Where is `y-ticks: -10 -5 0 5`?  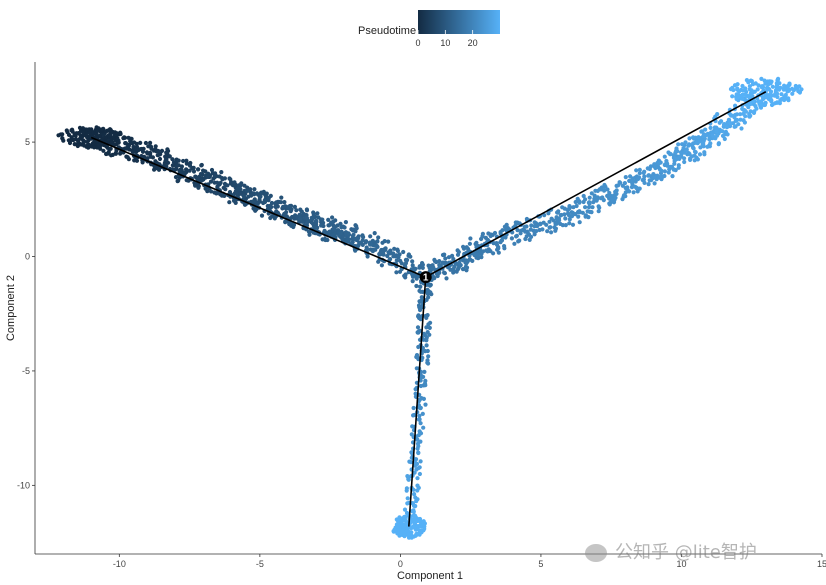
y-ticks: -10 -5 0 5 is located at coordinates (26, 313).